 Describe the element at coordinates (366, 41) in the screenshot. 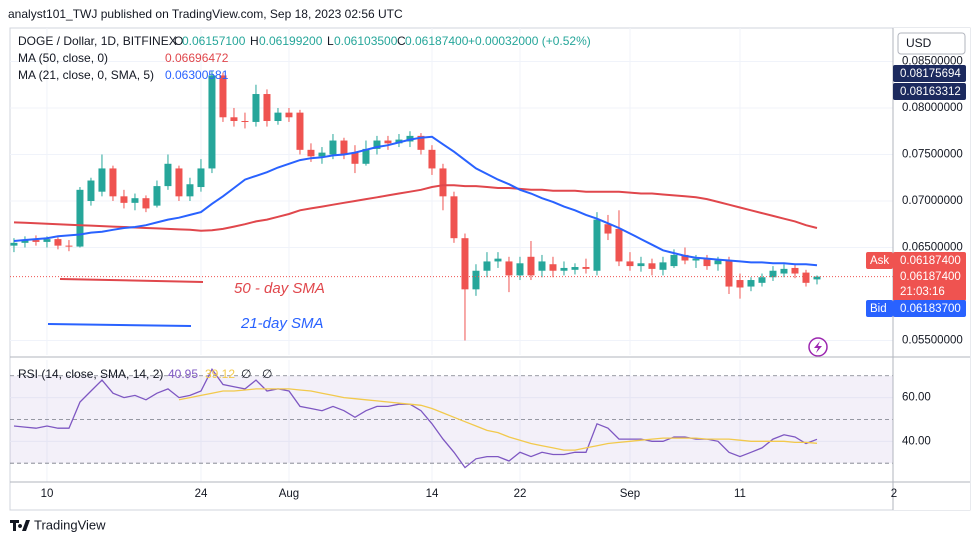

I see `ohlc-value: 0.06103500` at that location.